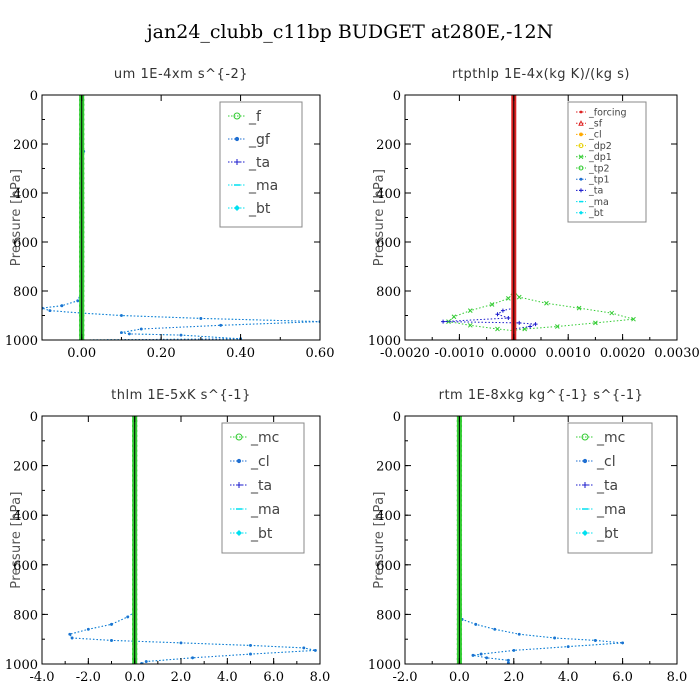  I want to click on panel-title: um 1E-4xm s^{-2}, so click(181, 74).